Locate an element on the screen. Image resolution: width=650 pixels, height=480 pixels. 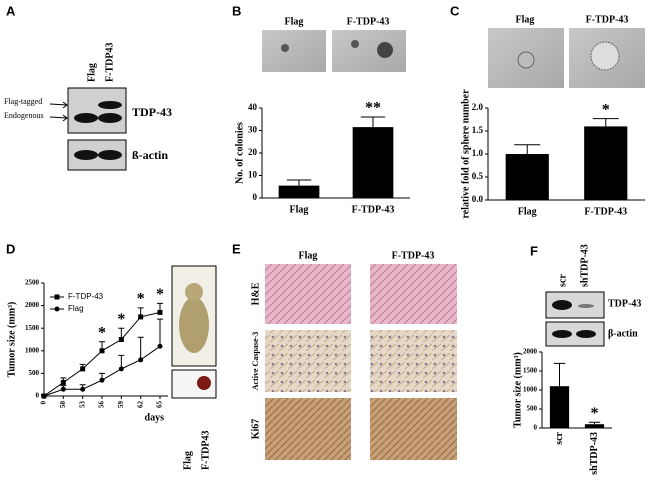
y-axis-label: relative fold of sphere number is located at coordinates (465, 154).